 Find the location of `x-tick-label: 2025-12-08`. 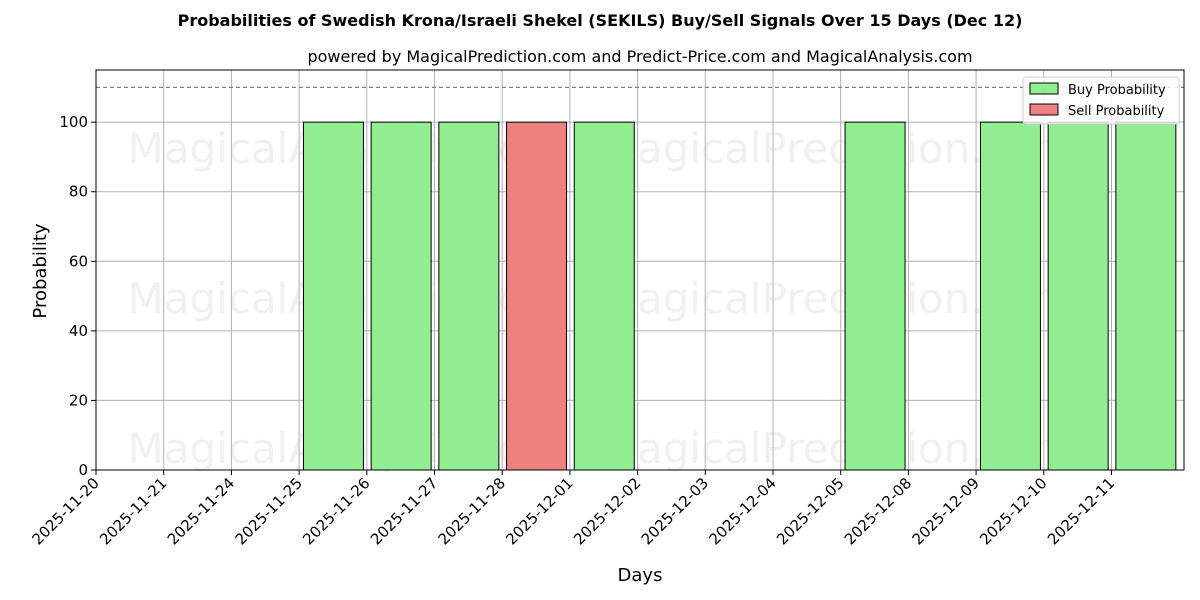

x-tick-label: 2025-12-08 is located at coordinates (878, 511).